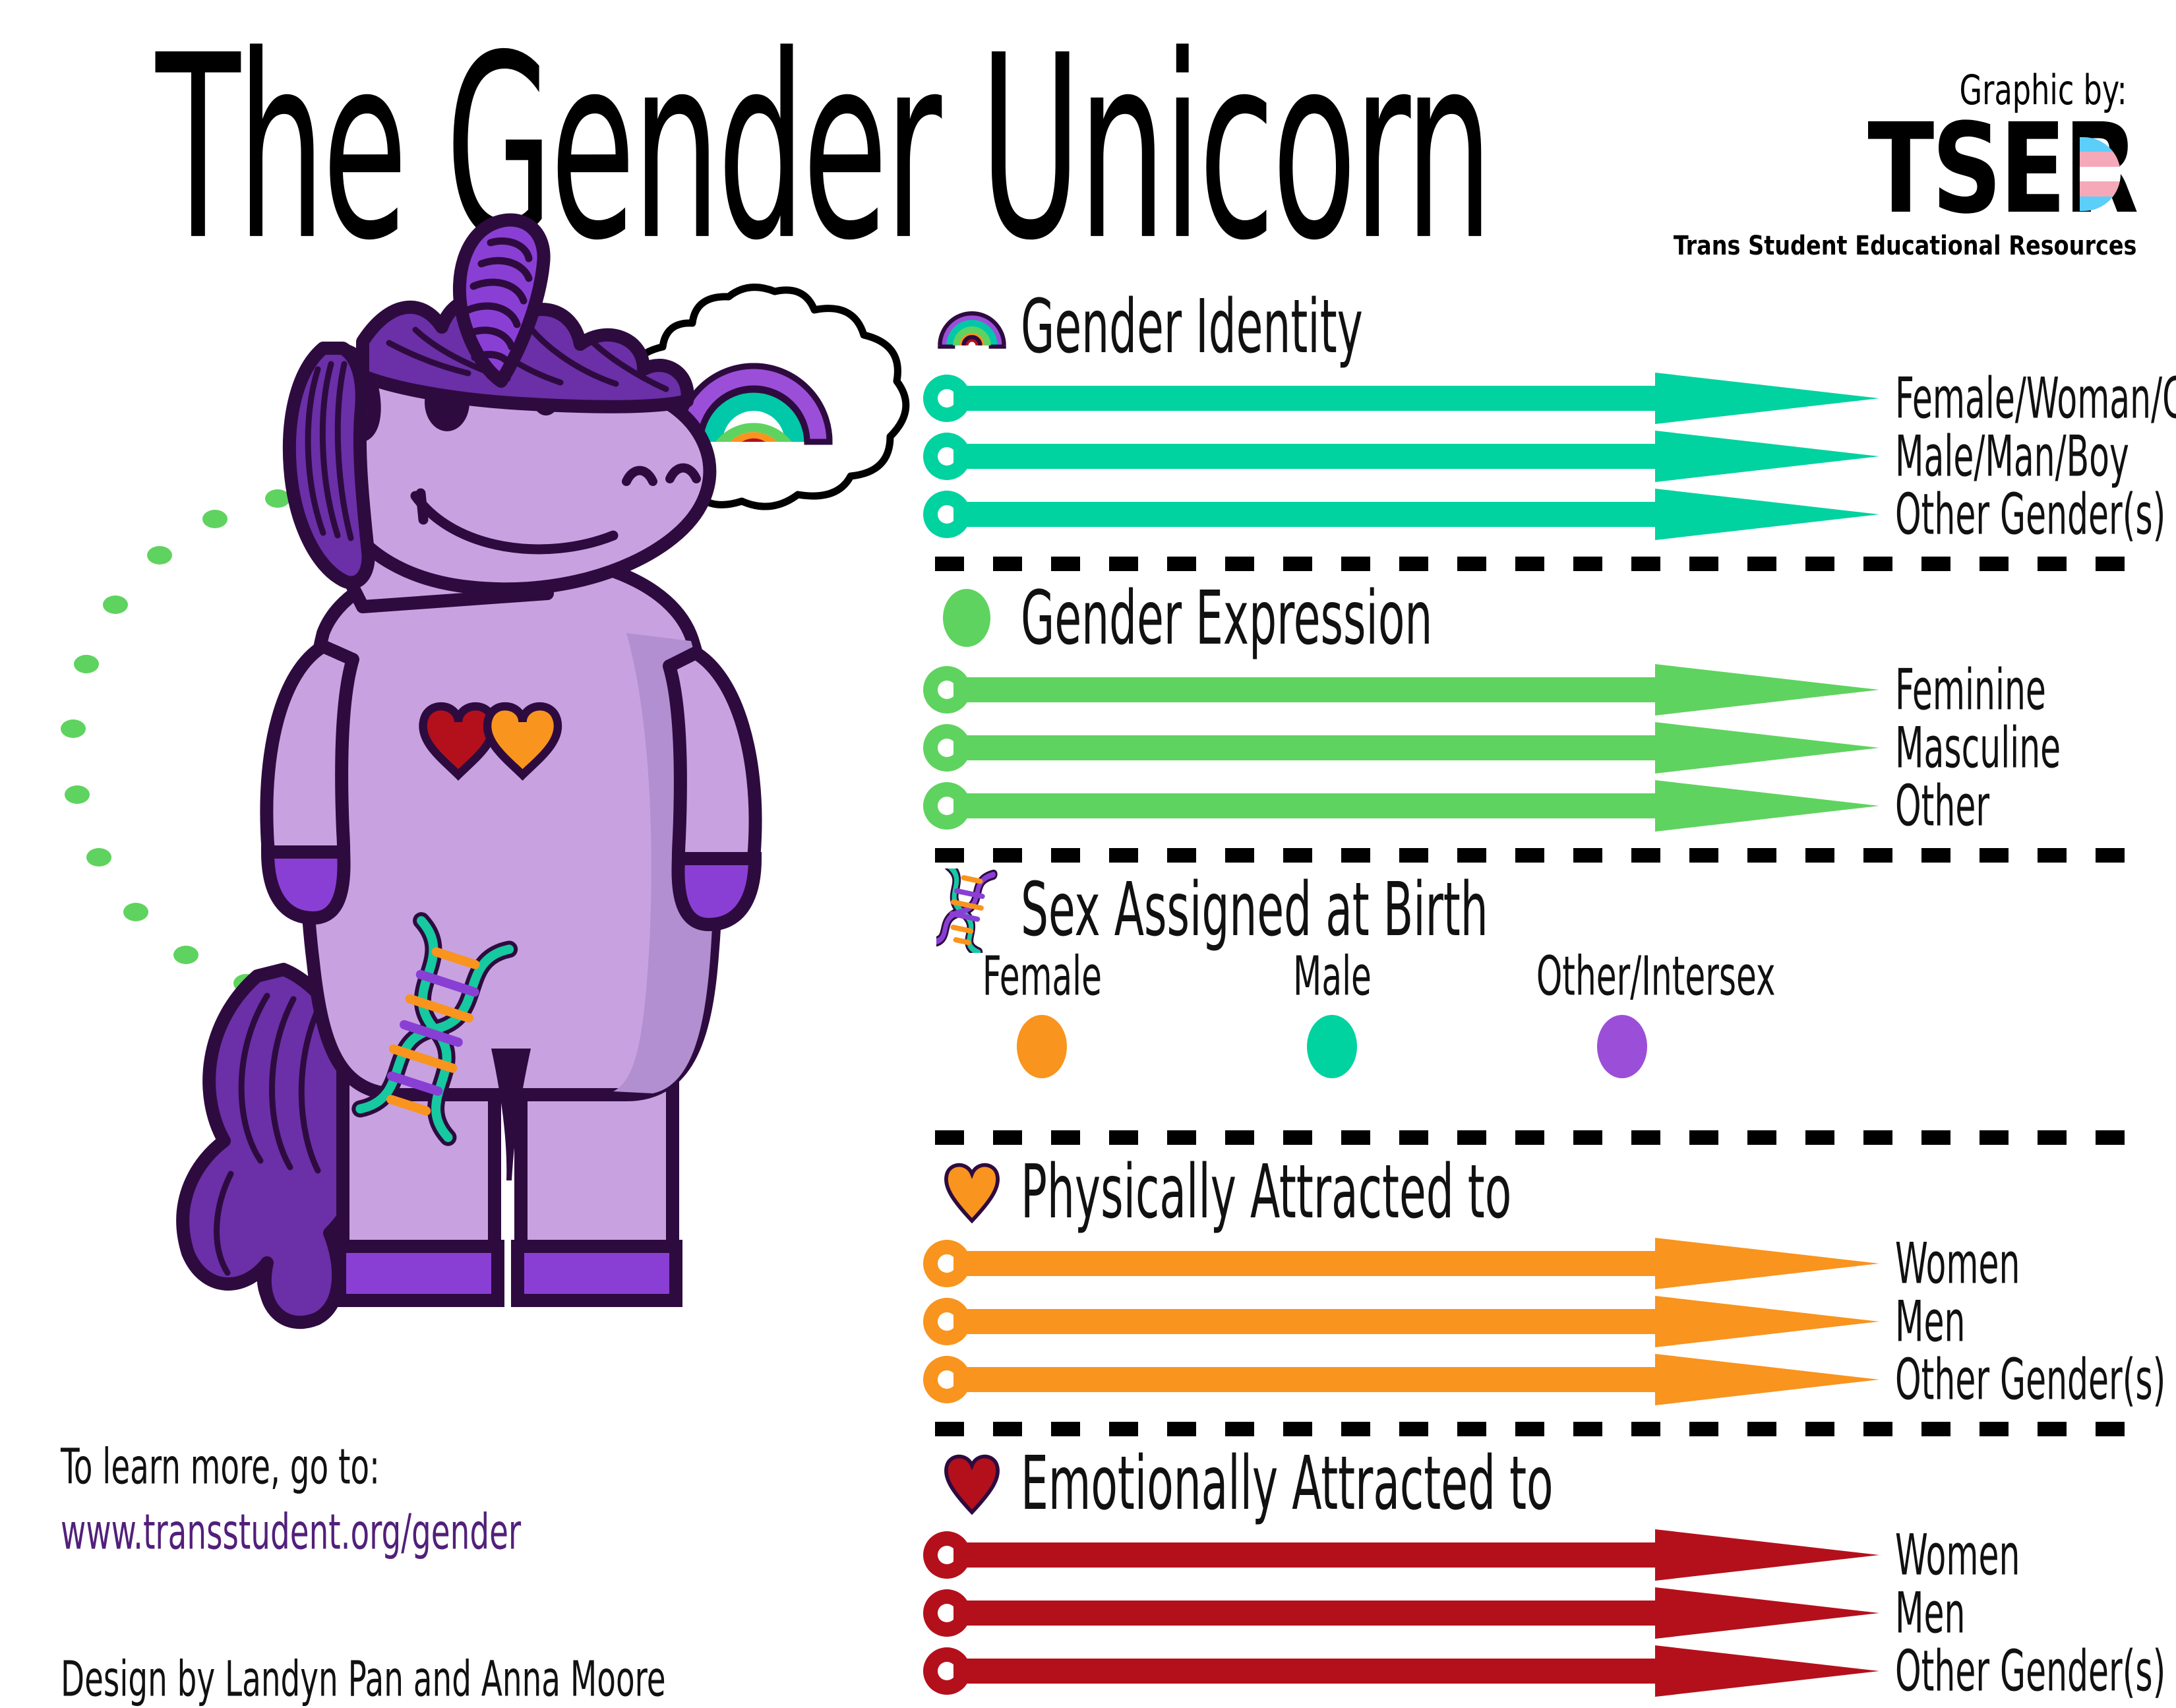 This screenshot has height=1708, width=2176. What do you see at coordinates (1540, 618) in the screenshot?
I see `section-header: Gender Expression` at bounding box center [1540, 618].